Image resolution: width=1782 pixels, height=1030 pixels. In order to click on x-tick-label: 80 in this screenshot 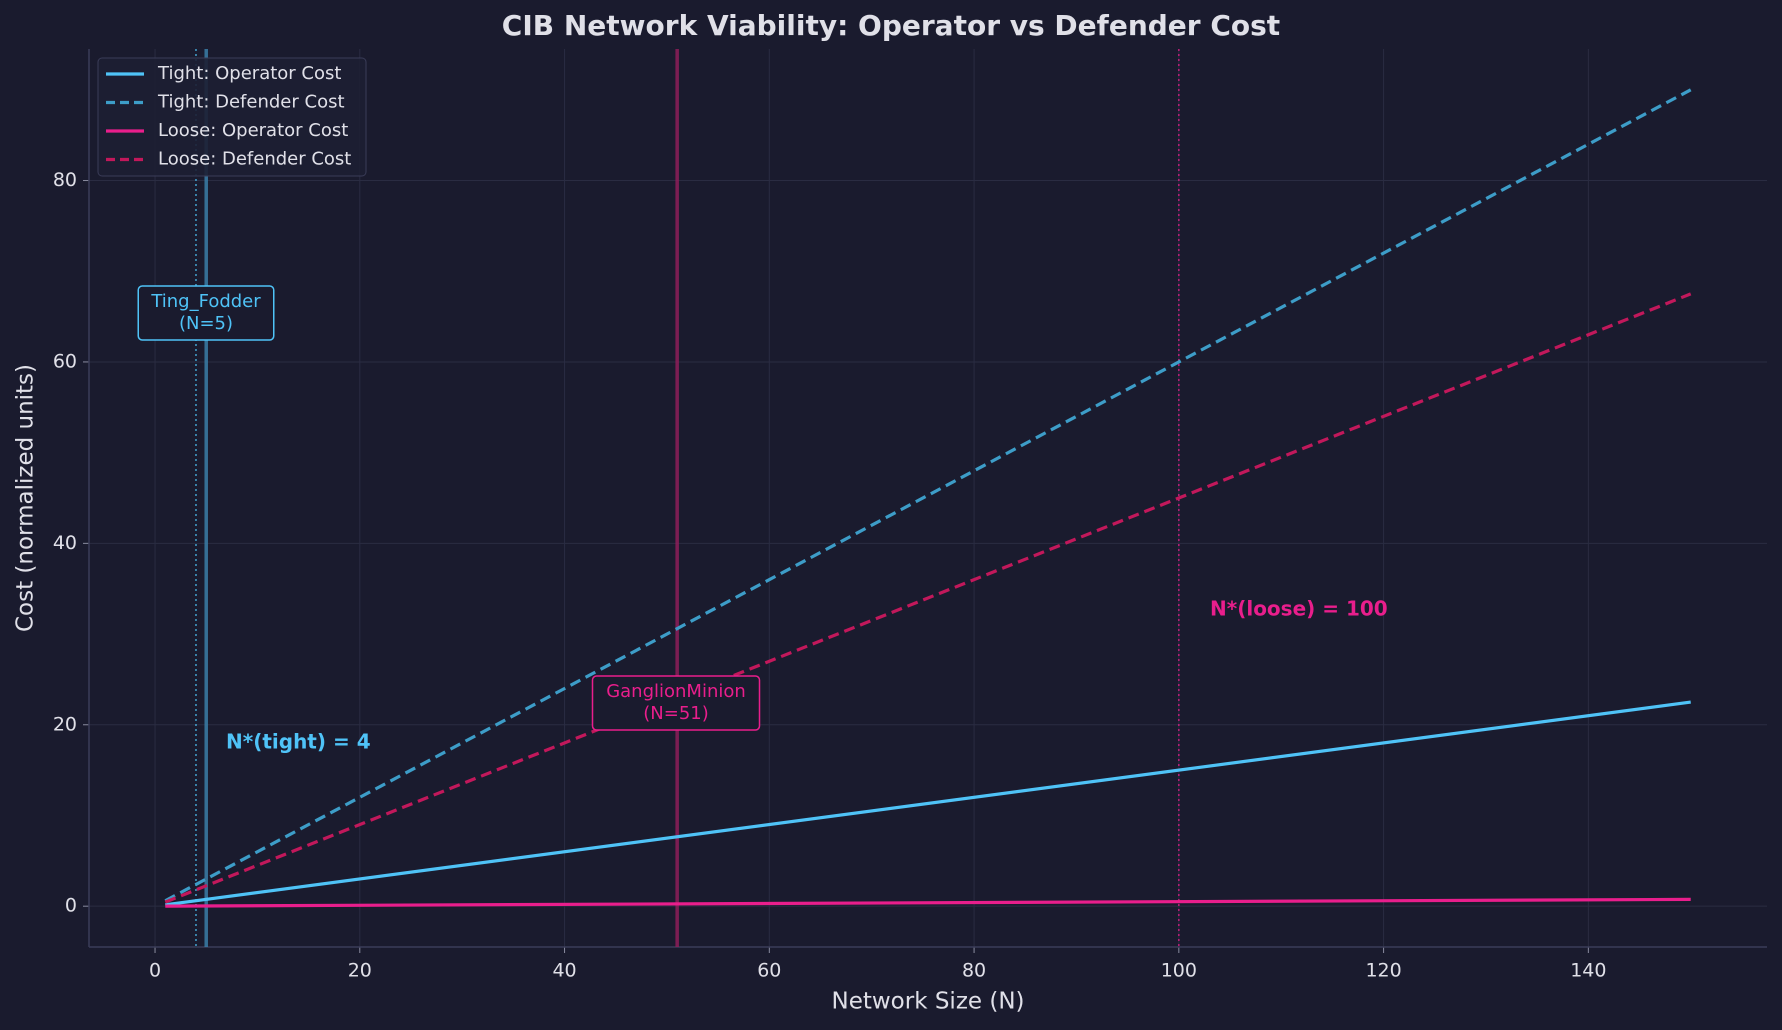, I will do `click(974, 971)`.